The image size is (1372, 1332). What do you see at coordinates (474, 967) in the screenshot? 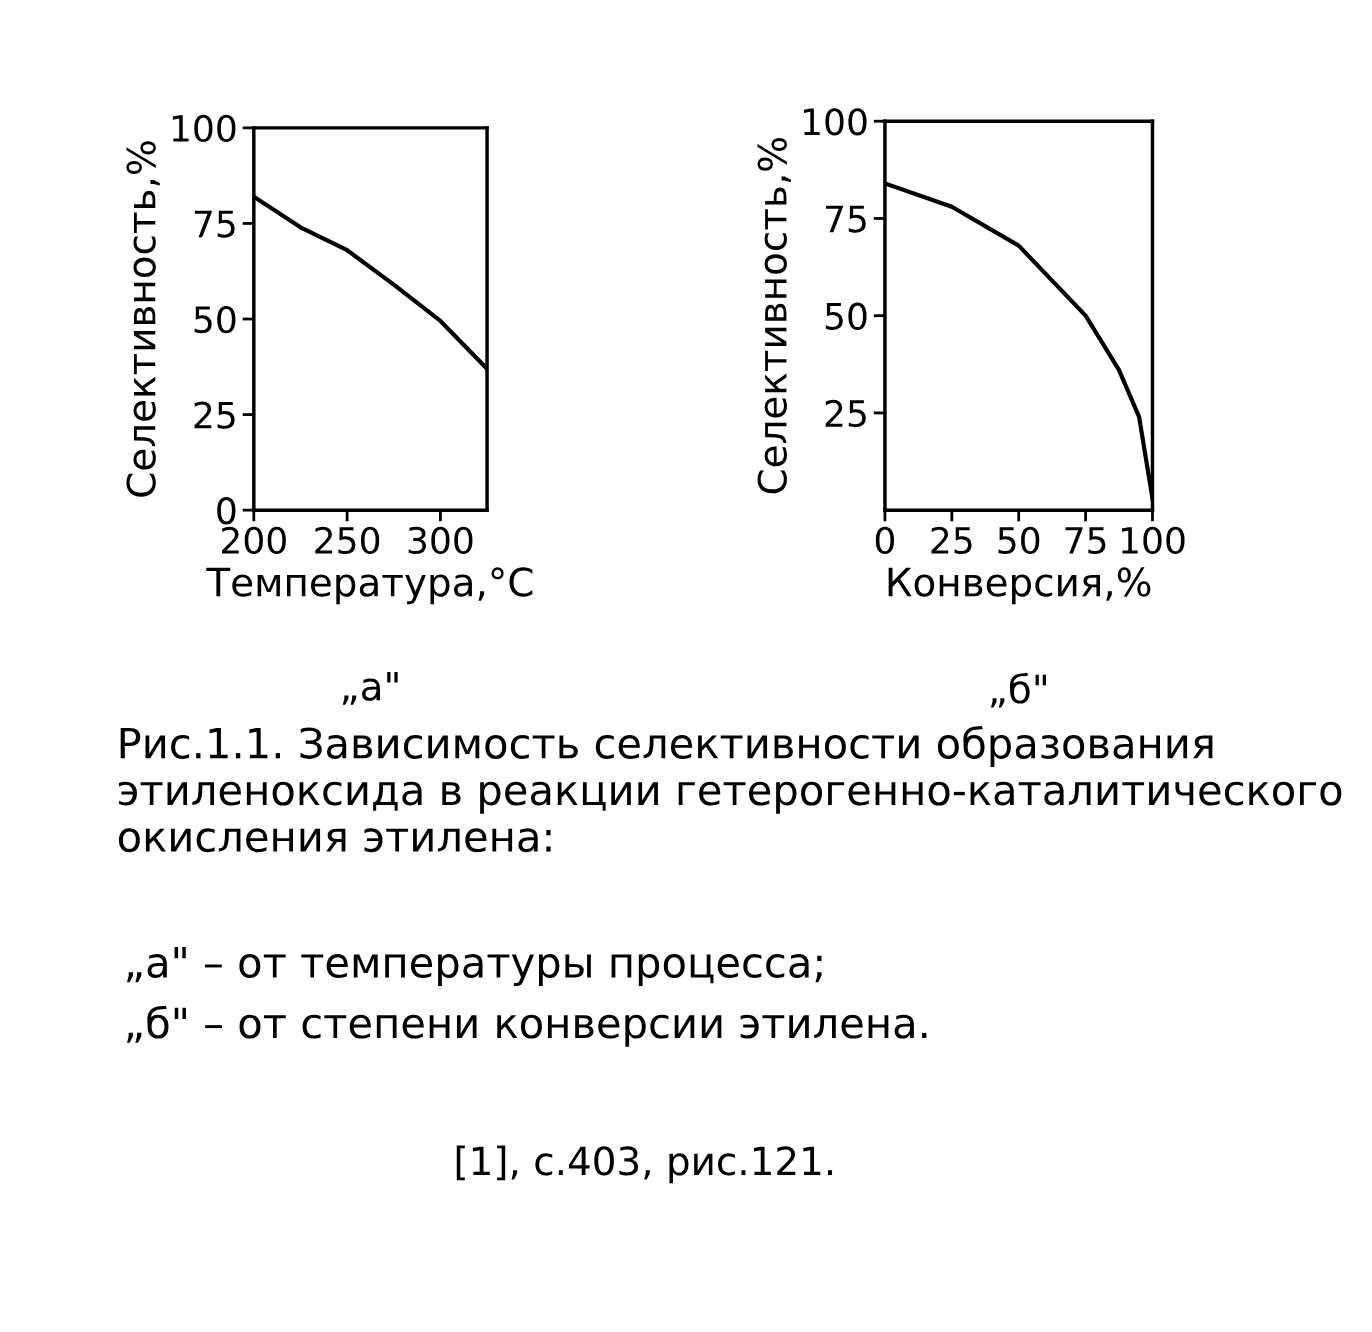
I see `text: „а" – от температуры процесса;` at bounding box center [474, 967].